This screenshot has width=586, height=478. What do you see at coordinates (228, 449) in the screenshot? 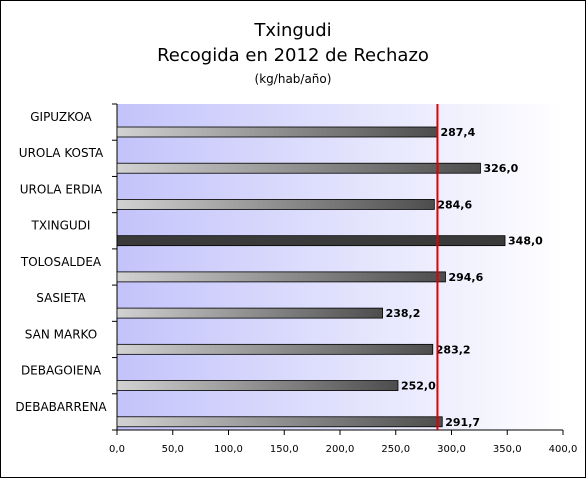
I see `x-tick-label: 100,0` at bounding box center [228, 449].